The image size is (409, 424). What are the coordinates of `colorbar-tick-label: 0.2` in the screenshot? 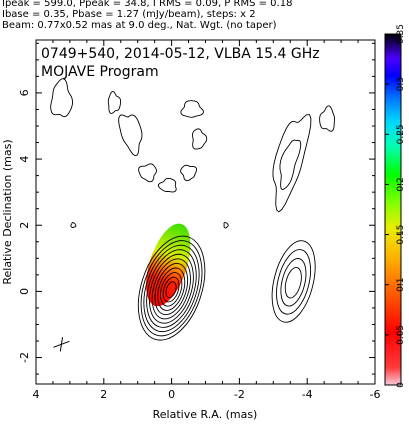 It's located at (401, 184).